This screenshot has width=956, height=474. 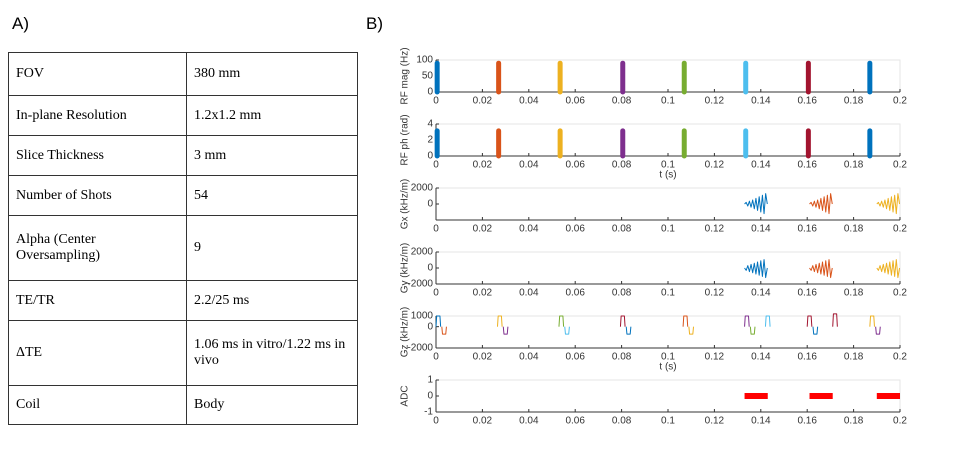 I want to click on y-tick-label: 2, so click(x=430, y=140).